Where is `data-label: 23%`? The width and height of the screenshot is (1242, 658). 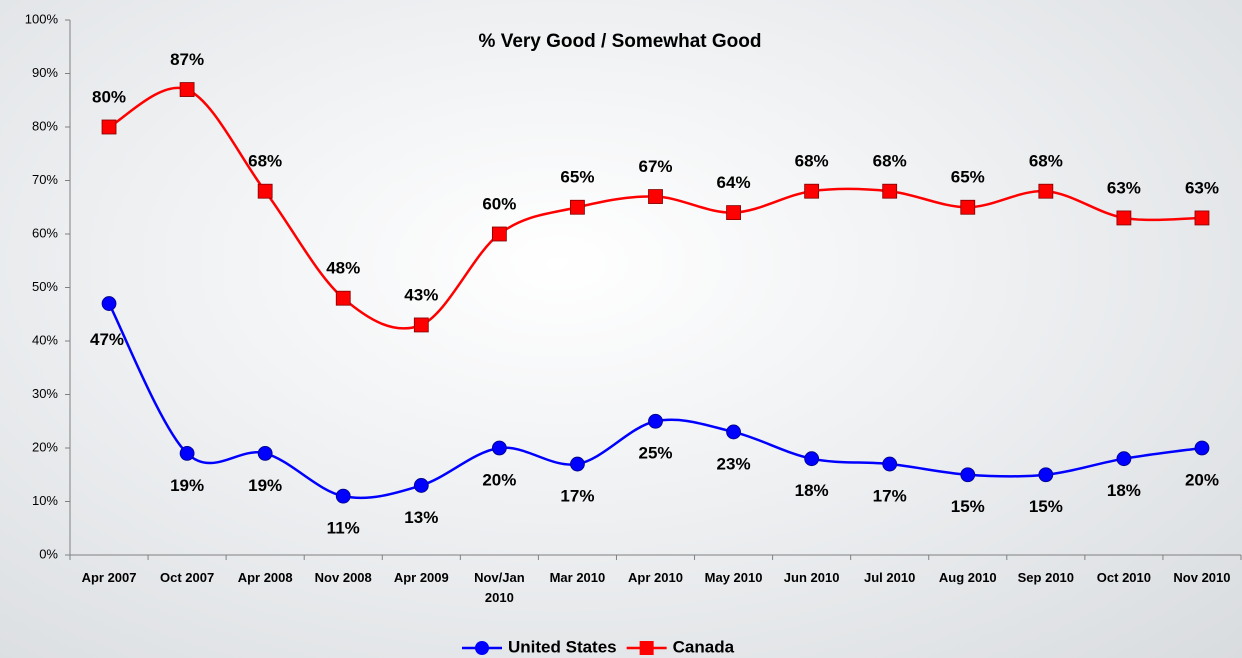
data-label: 23% is located at coordinates (734, 463).